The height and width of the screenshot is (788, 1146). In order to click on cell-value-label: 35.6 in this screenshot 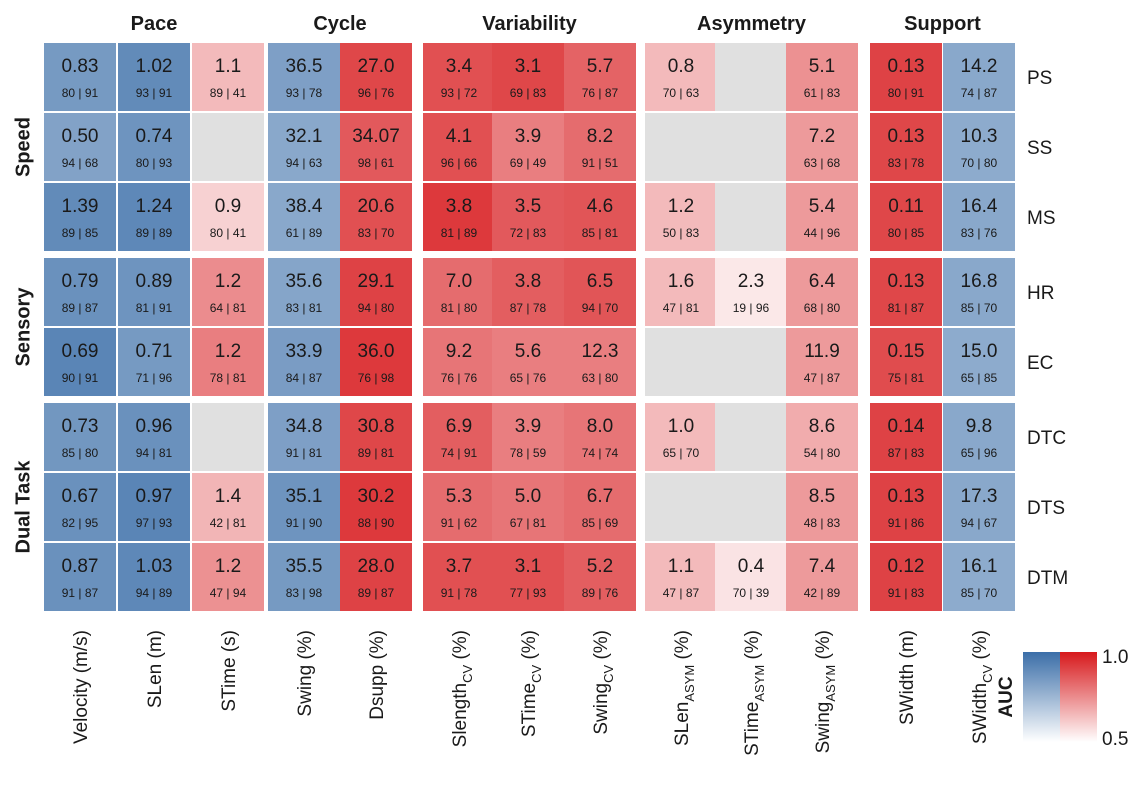, I will do `click(304, 281)`.